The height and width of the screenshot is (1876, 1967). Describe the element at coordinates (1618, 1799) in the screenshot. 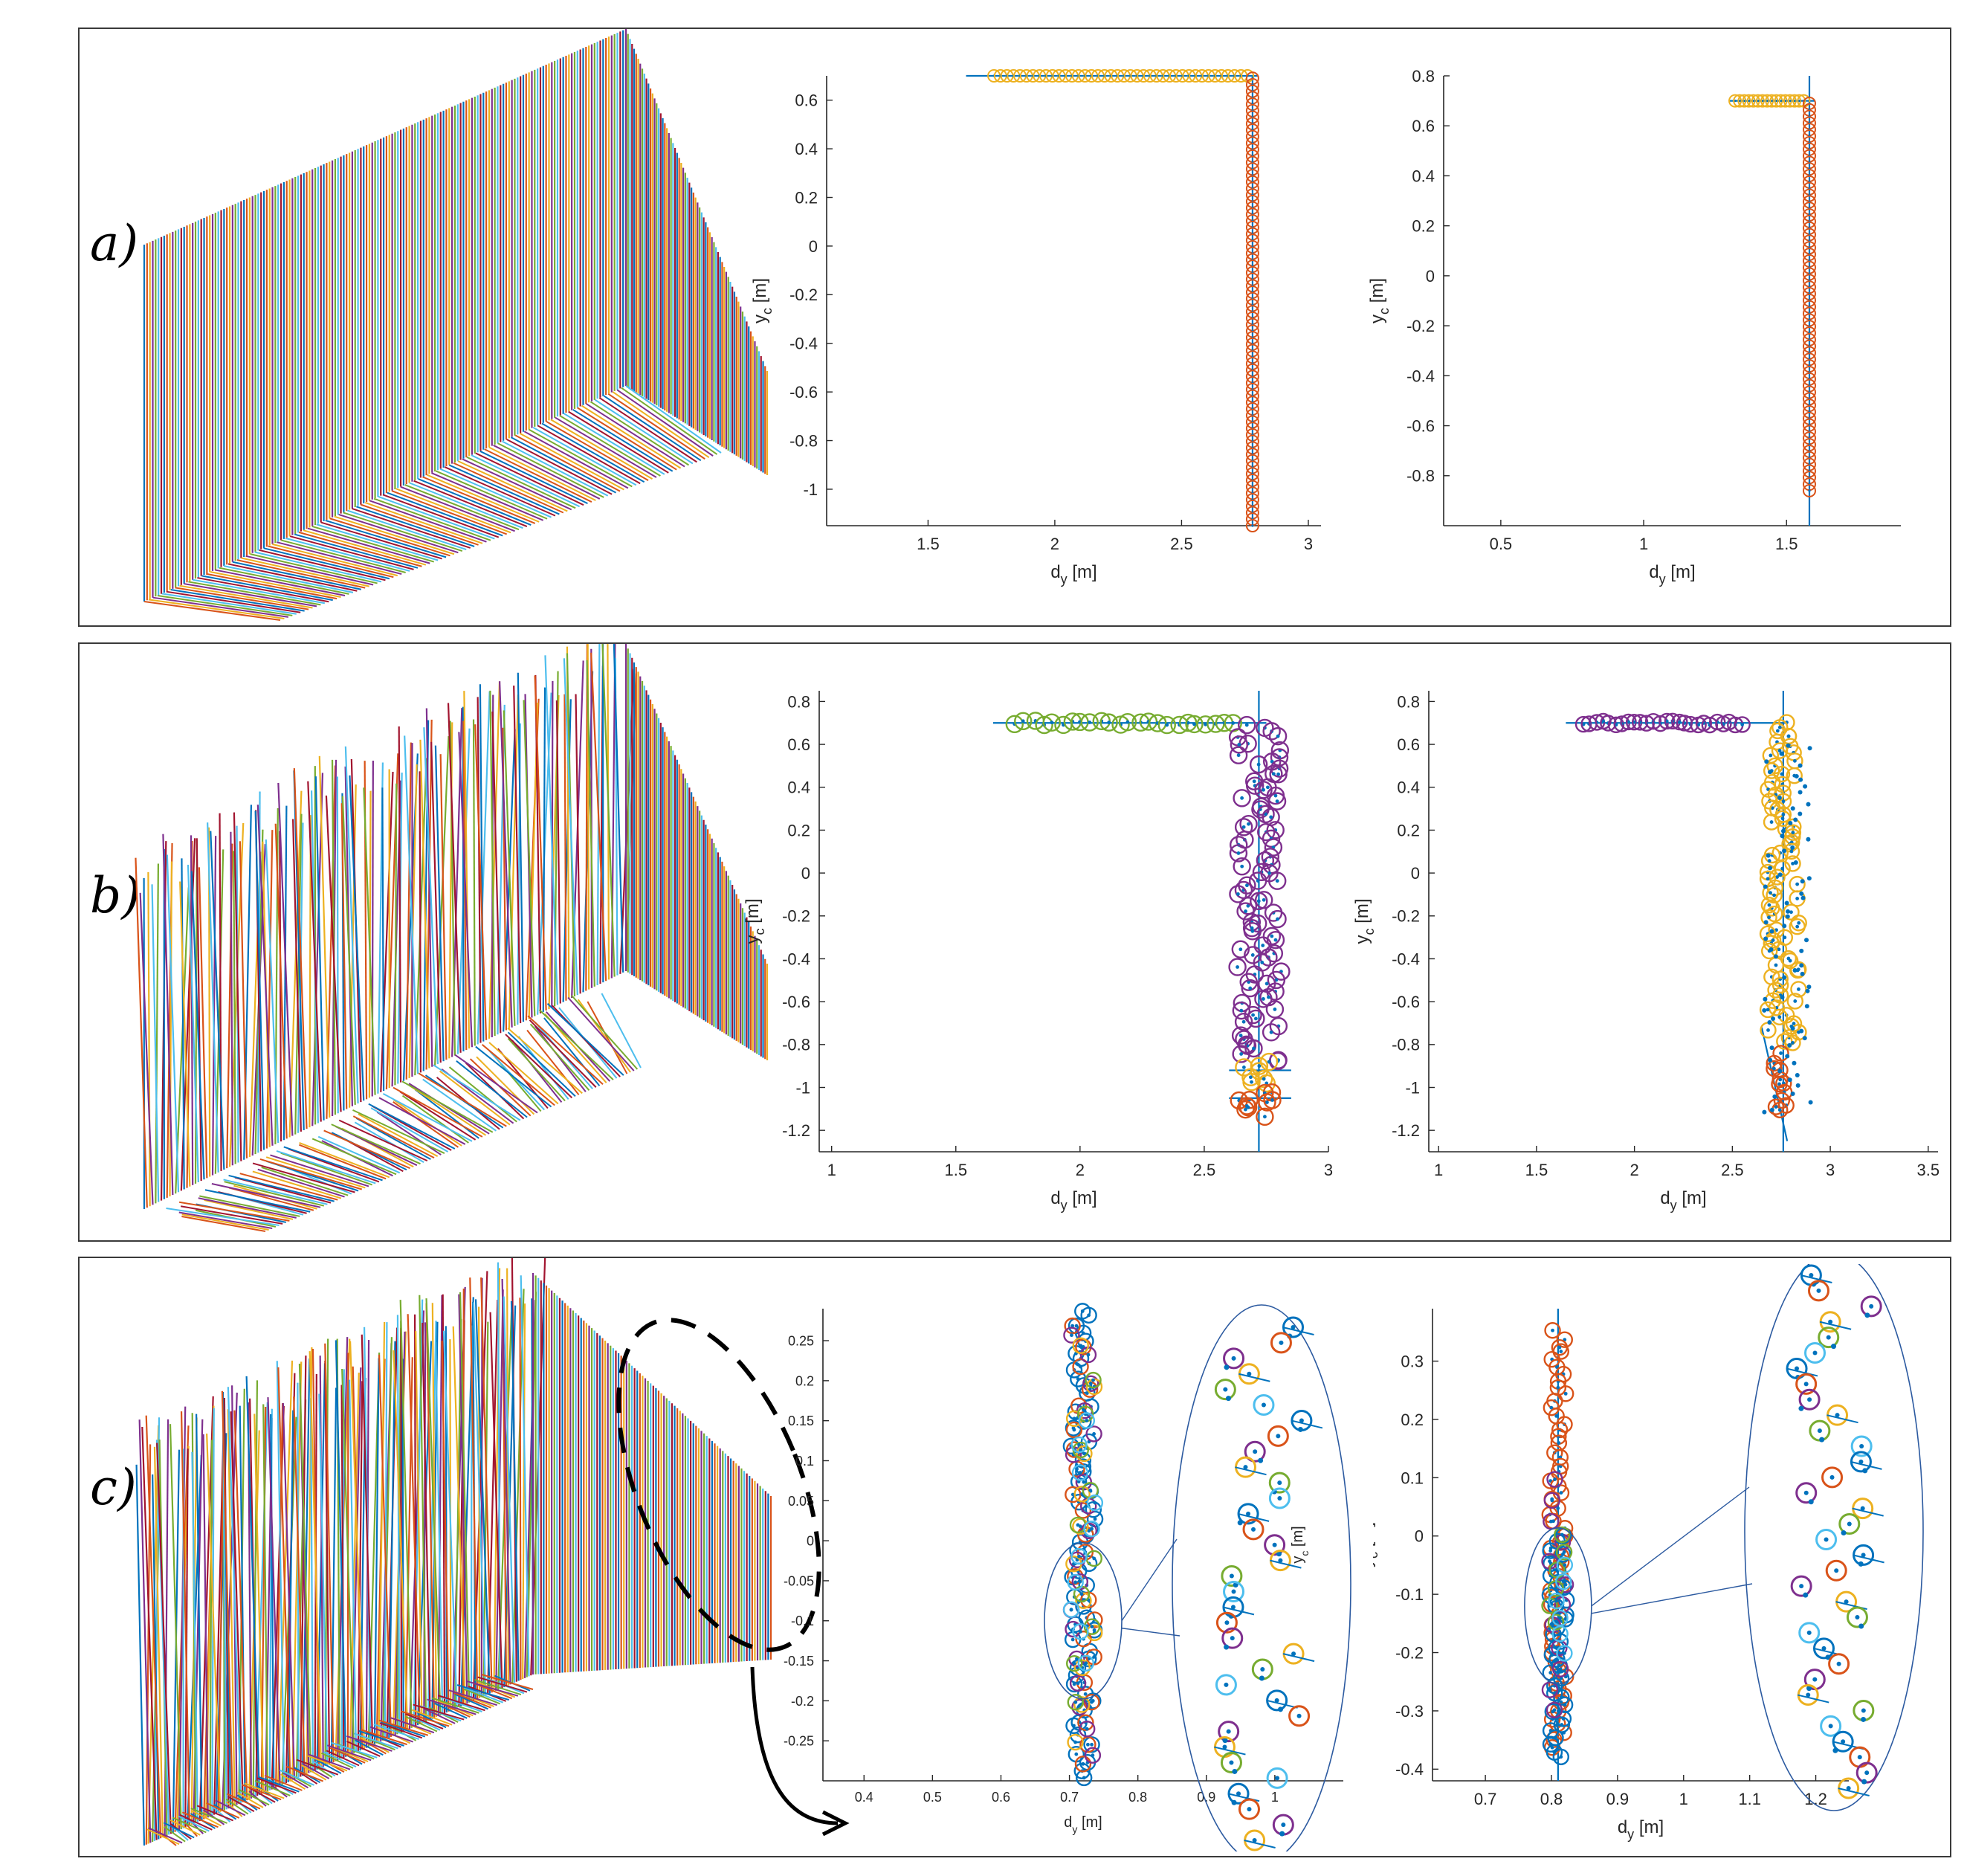

I see `x-tick-label: 0.9` at that location.